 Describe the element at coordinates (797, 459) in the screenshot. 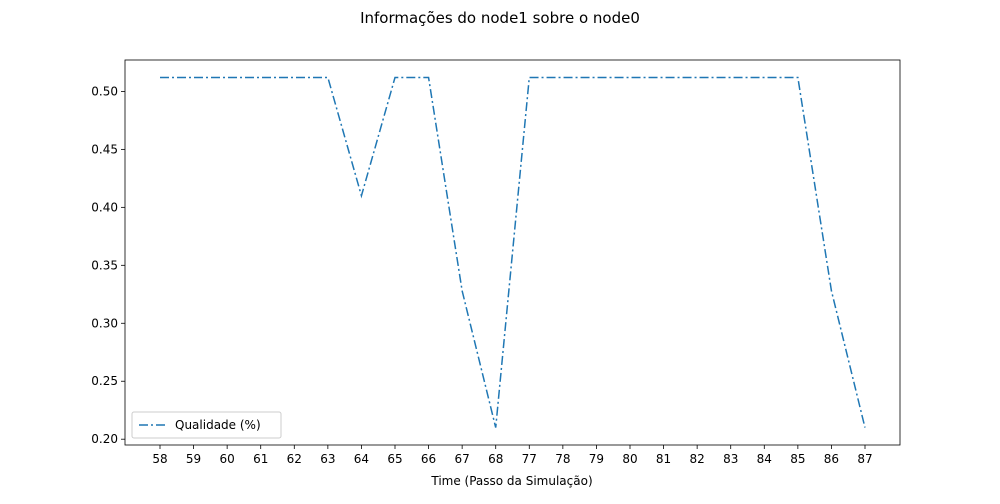

I see `x-tick-label: 85` at that location.